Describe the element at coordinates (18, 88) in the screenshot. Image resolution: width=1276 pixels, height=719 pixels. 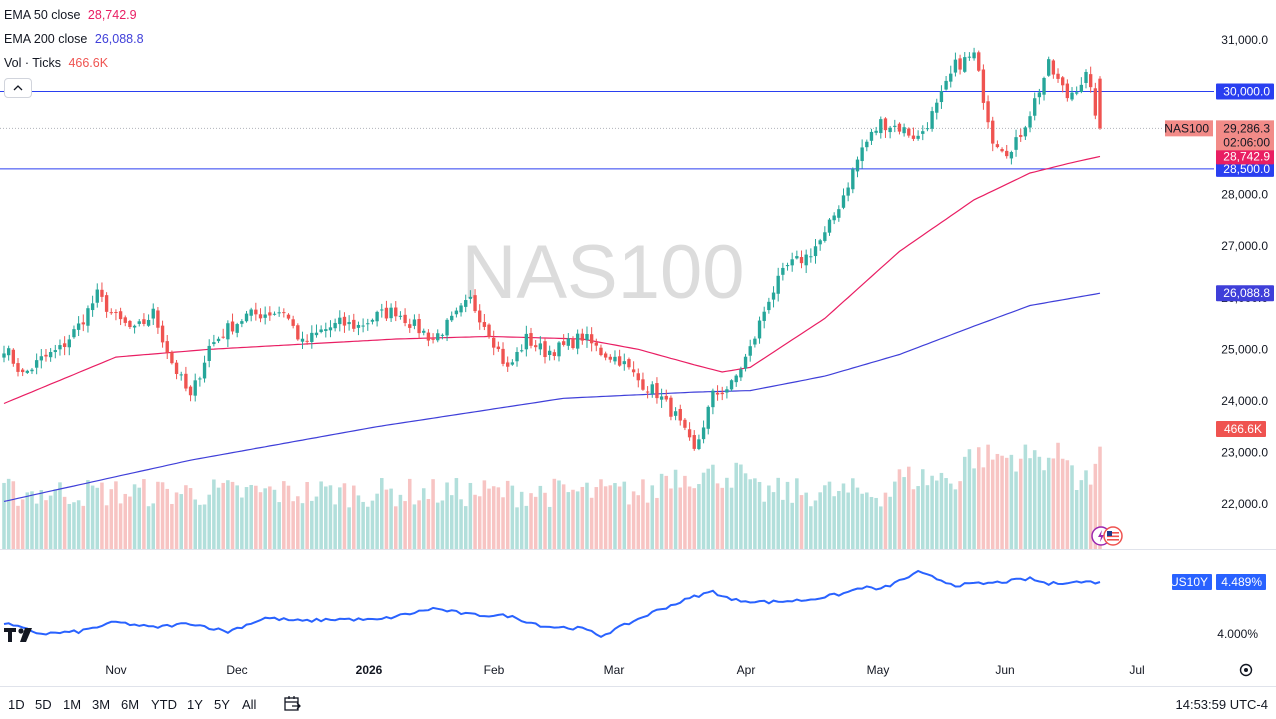
I see `collapse-legend-button` at that location.